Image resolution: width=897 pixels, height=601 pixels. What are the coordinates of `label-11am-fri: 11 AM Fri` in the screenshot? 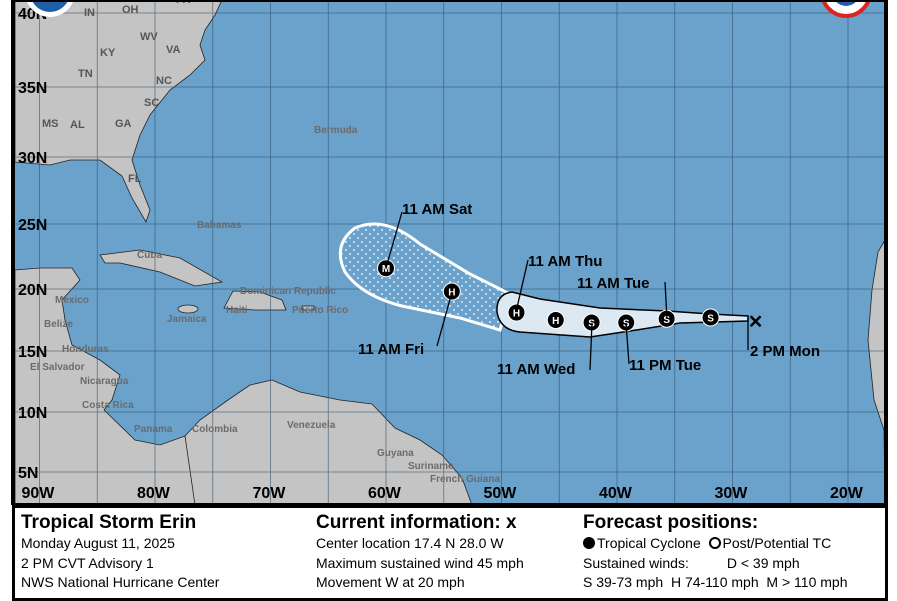 It's located at (391, 349).